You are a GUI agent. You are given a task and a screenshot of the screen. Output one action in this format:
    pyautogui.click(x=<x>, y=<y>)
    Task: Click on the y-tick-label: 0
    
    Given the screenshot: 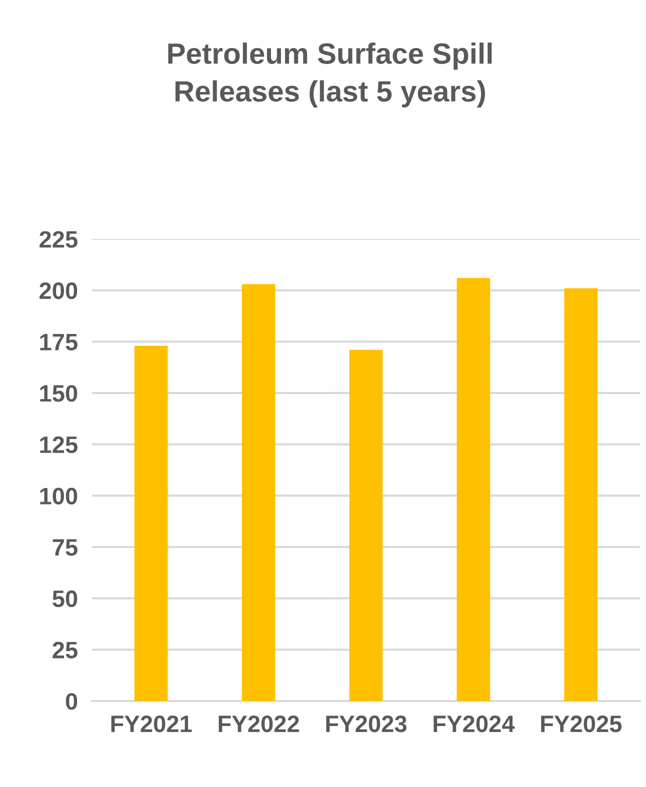 What is the action you would take?
    pyautogui.click(x=72, y=701)
    